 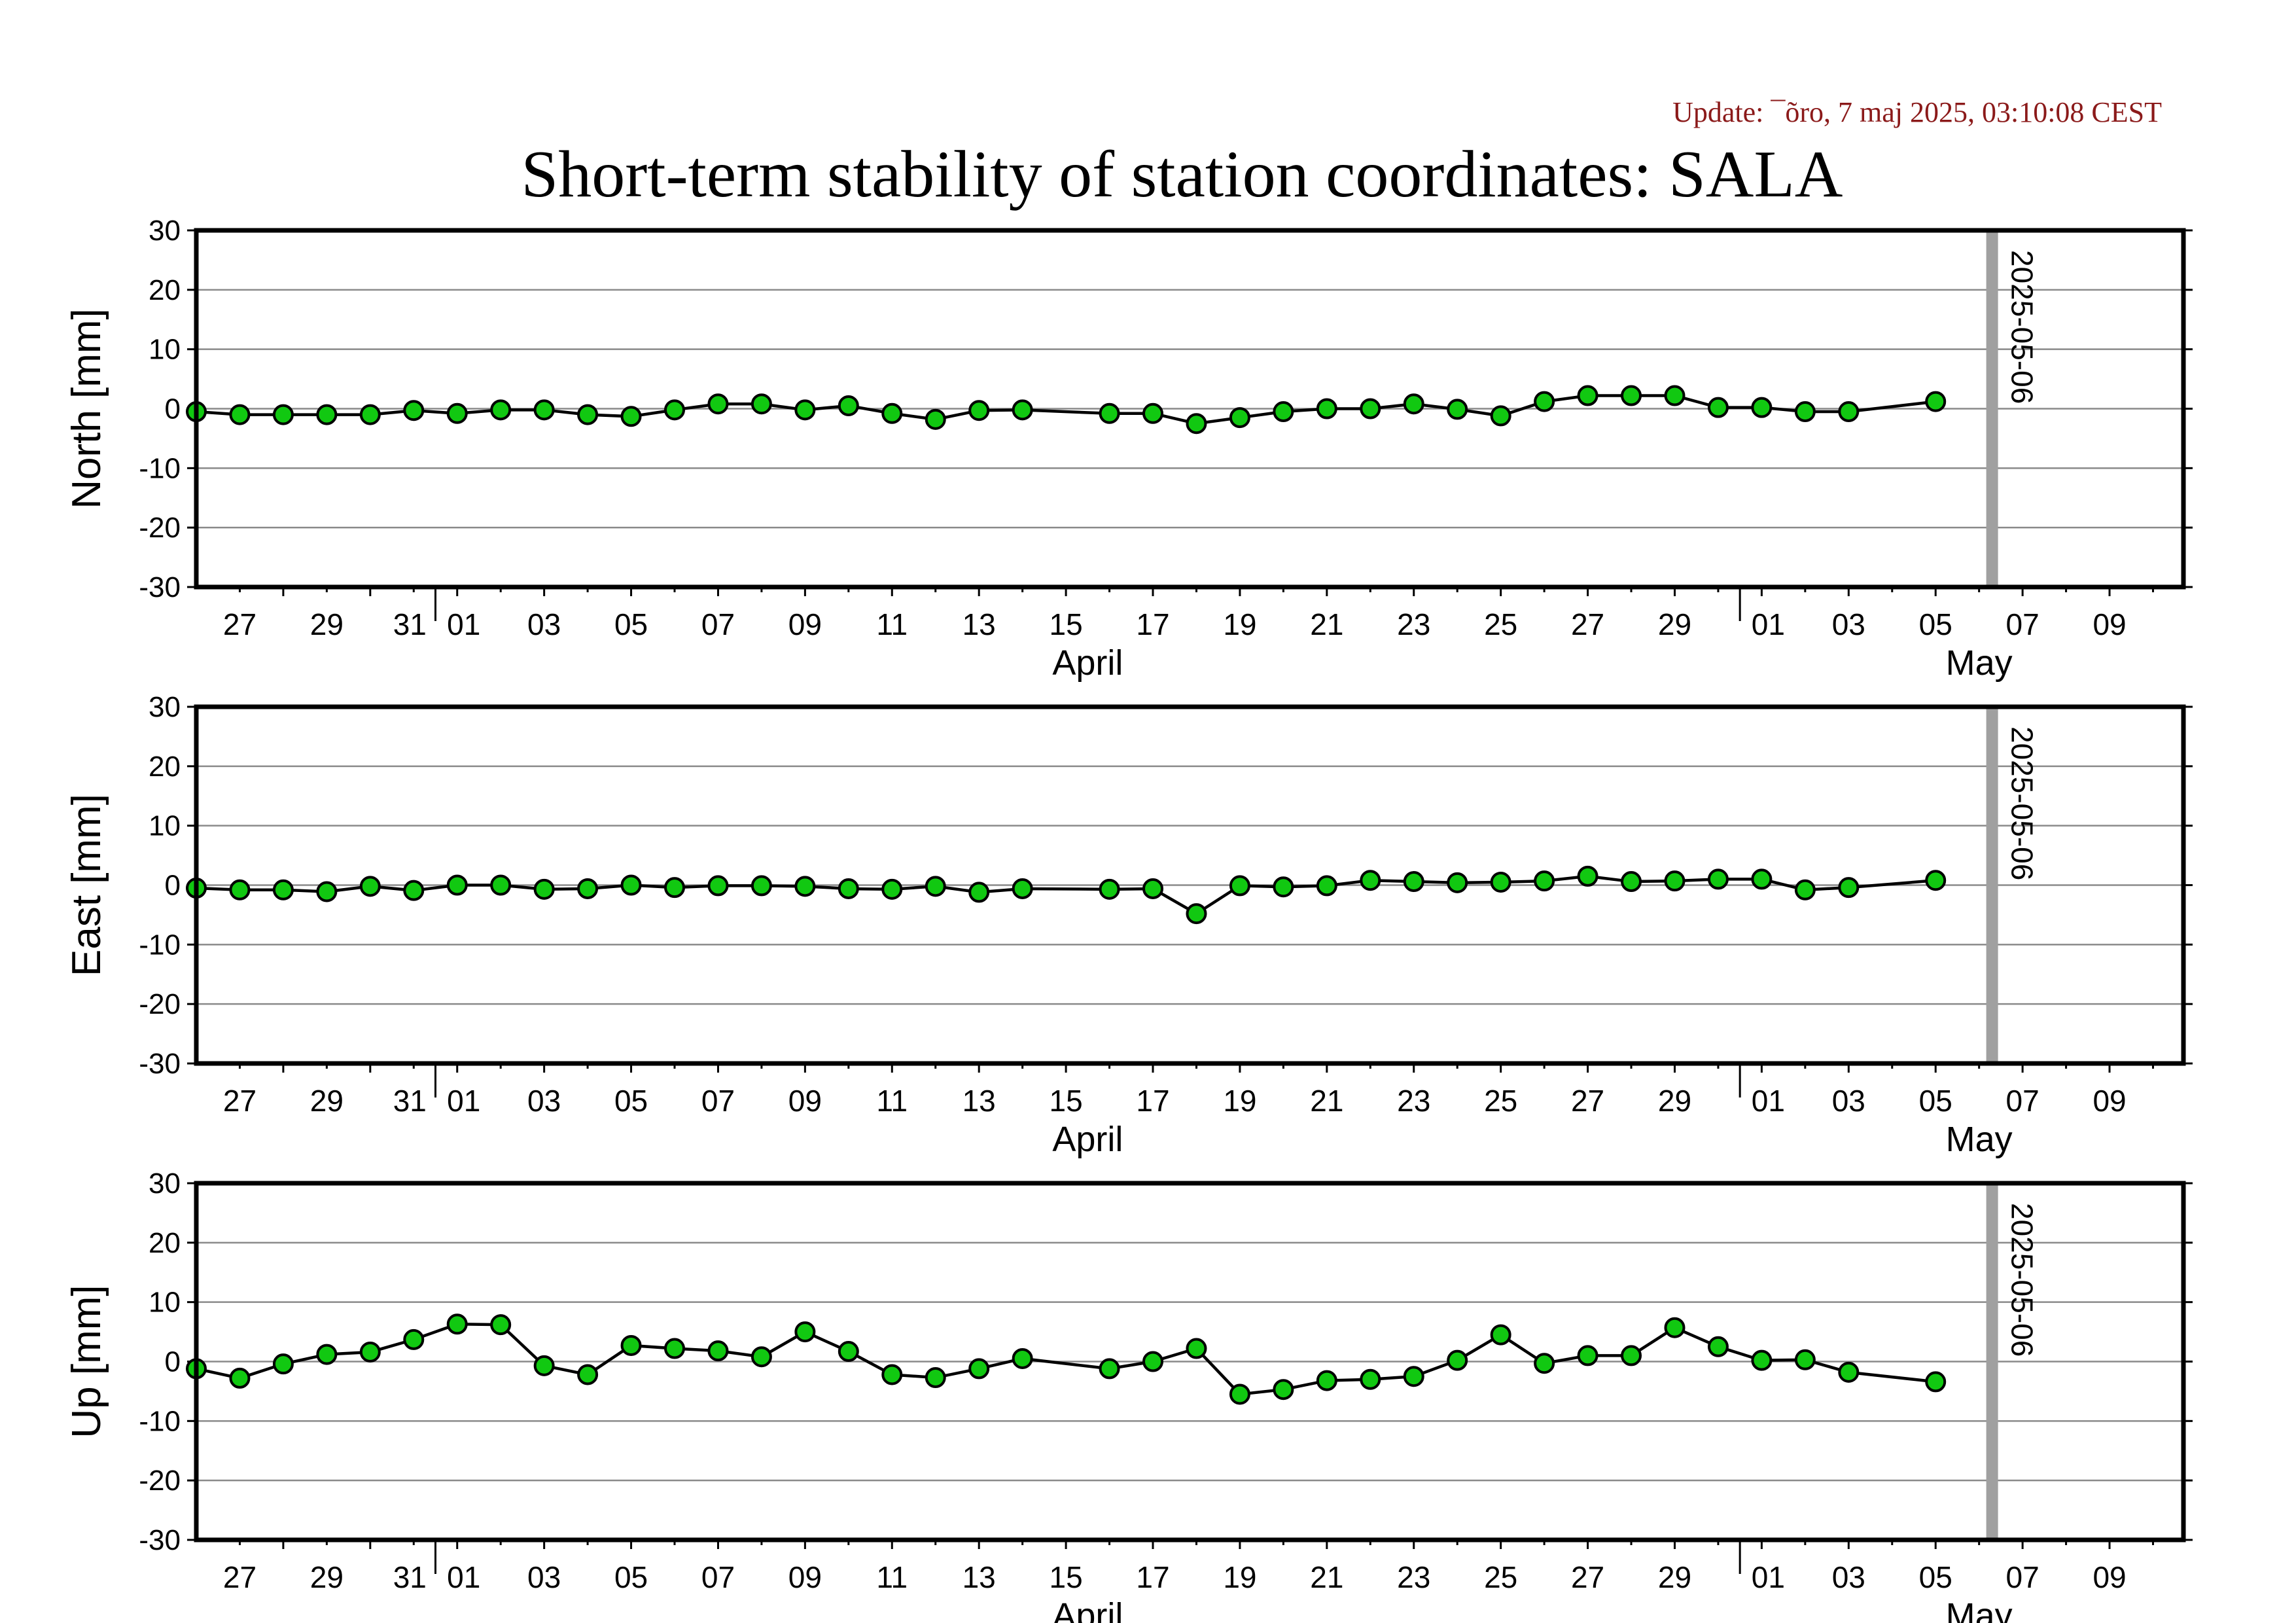 What do you see at coordinates (1917, 112) in the screenshot?
I see `update-timestamp: Update: ¯õro, 7 maj 2025, 03:10:08 CEST` at bounding box center [1917, 112].